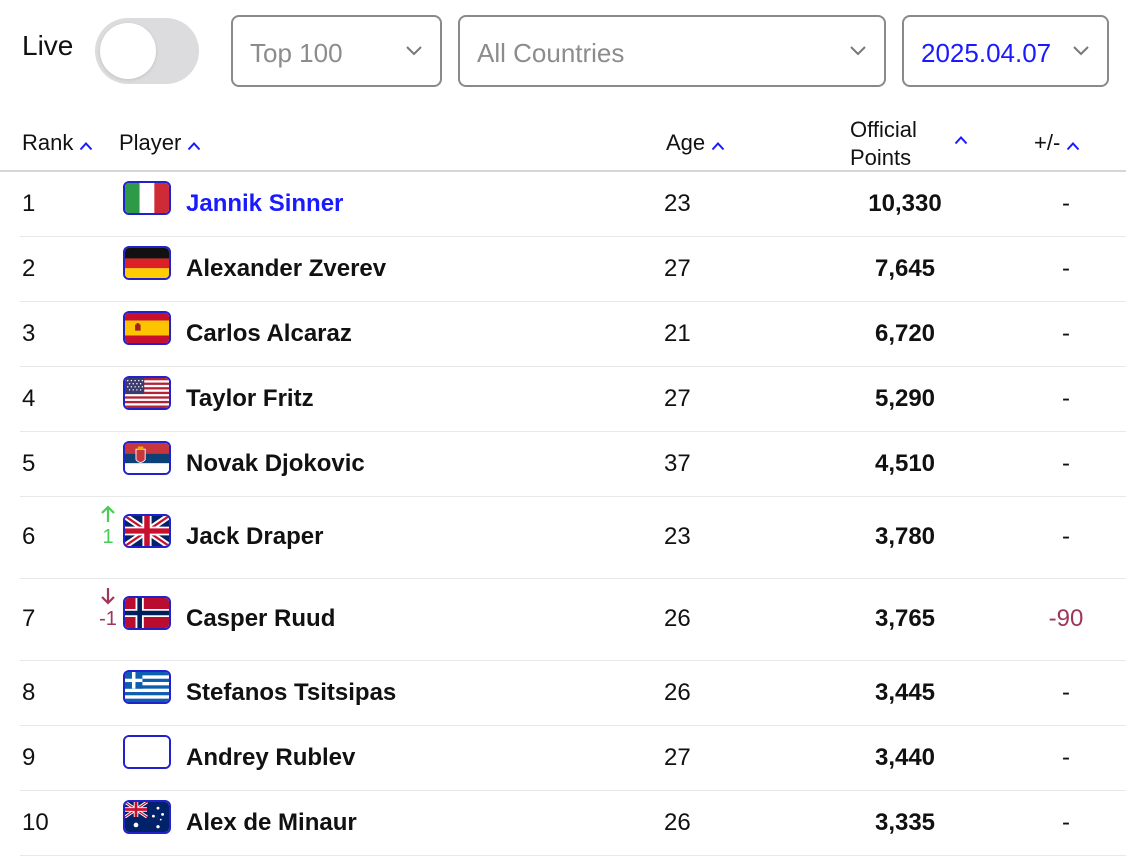 This screenshot has width=1126, height=858. I want to click on live-label: Live, so click(48, 45).